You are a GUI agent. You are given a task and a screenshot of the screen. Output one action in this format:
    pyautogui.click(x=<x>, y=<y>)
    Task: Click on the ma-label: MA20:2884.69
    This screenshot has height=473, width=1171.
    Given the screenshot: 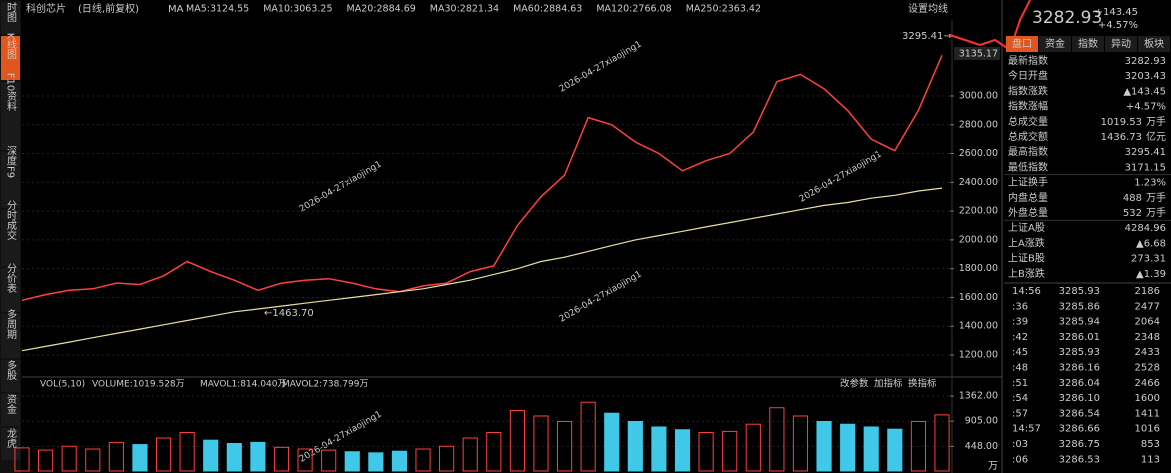 What is the action you would take?
    pyautogui.click(x=381, y=9)
    